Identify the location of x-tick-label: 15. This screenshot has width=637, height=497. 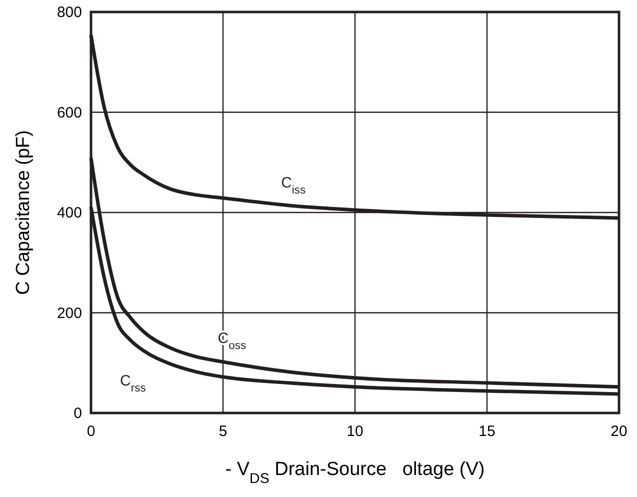
(487, 431).